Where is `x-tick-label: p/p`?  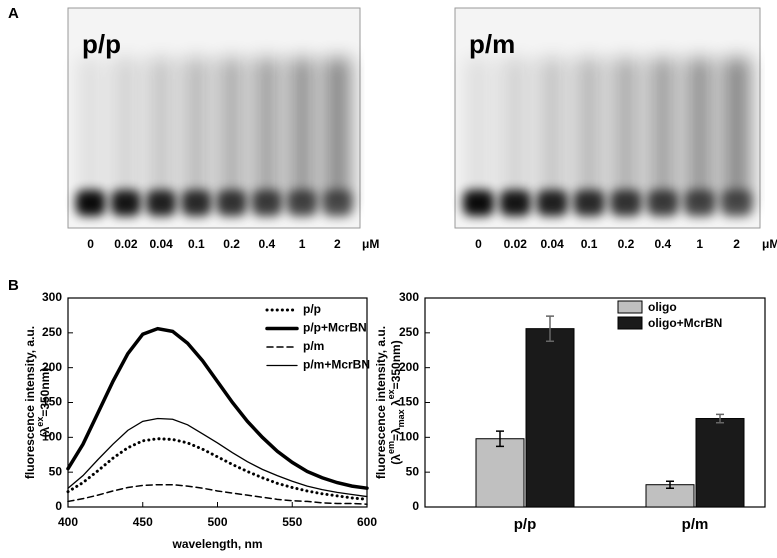 x-tick-label: p/p is located at coordinates (525, 524).